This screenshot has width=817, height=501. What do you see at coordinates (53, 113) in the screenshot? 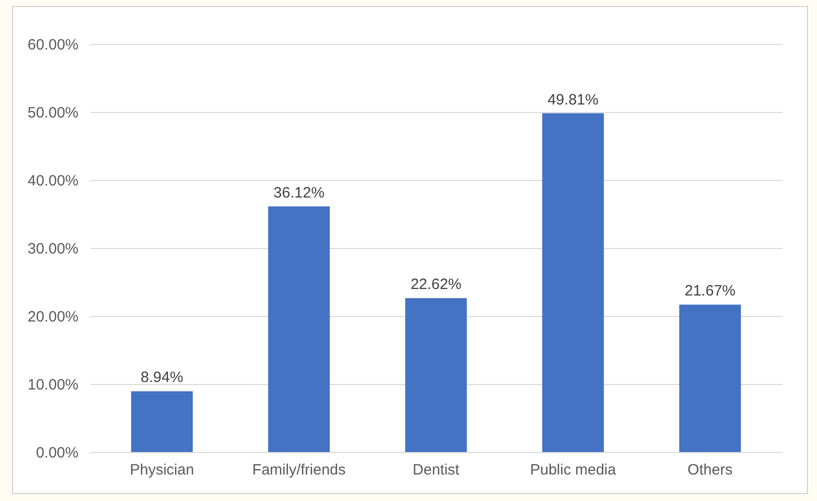
I see `y-tick-label: 50.00%` at bounding box center [53, 113].